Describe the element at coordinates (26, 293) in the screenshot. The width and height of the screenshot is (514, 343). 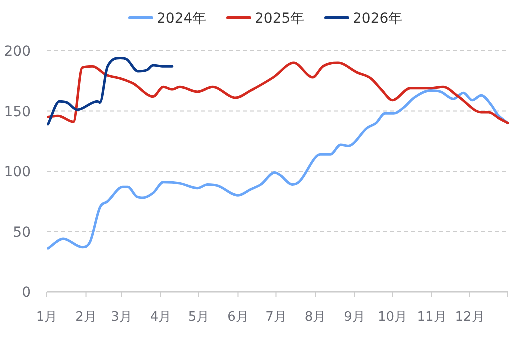
I see `y-tick-label: 0` at that location.